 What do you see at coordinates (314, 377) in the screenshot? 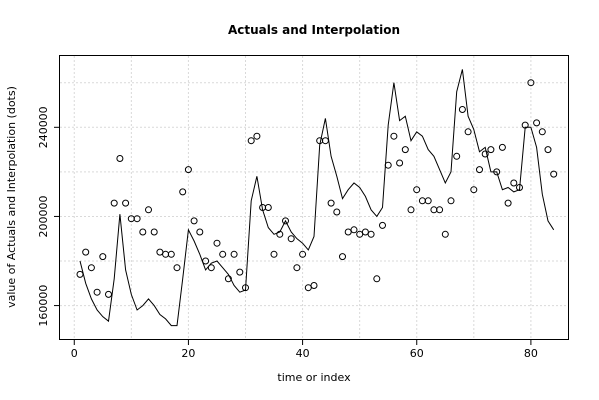
I see `x-axis-title: time or index` at bounding box center [314, 377].